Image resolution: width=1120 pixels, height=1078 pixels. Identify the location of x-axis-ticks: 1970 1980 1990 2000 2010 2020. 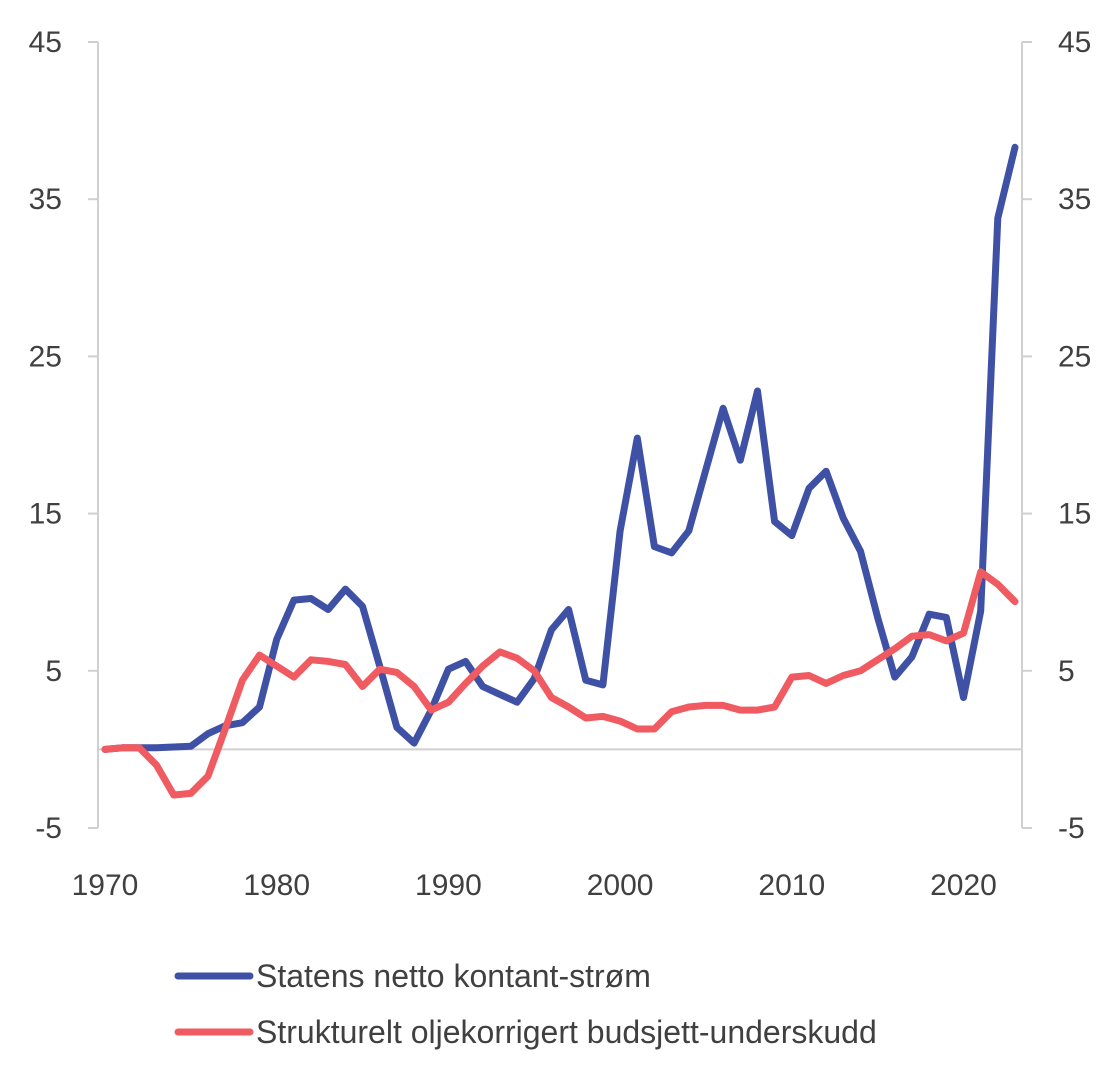
(534, 885).